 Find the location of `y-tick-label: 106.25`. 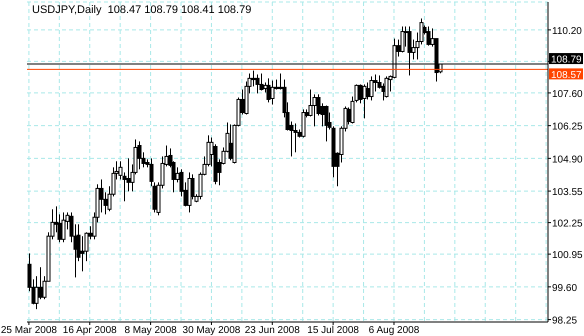

y-tick-label: 106.25 is located at coordinates (568, 127).